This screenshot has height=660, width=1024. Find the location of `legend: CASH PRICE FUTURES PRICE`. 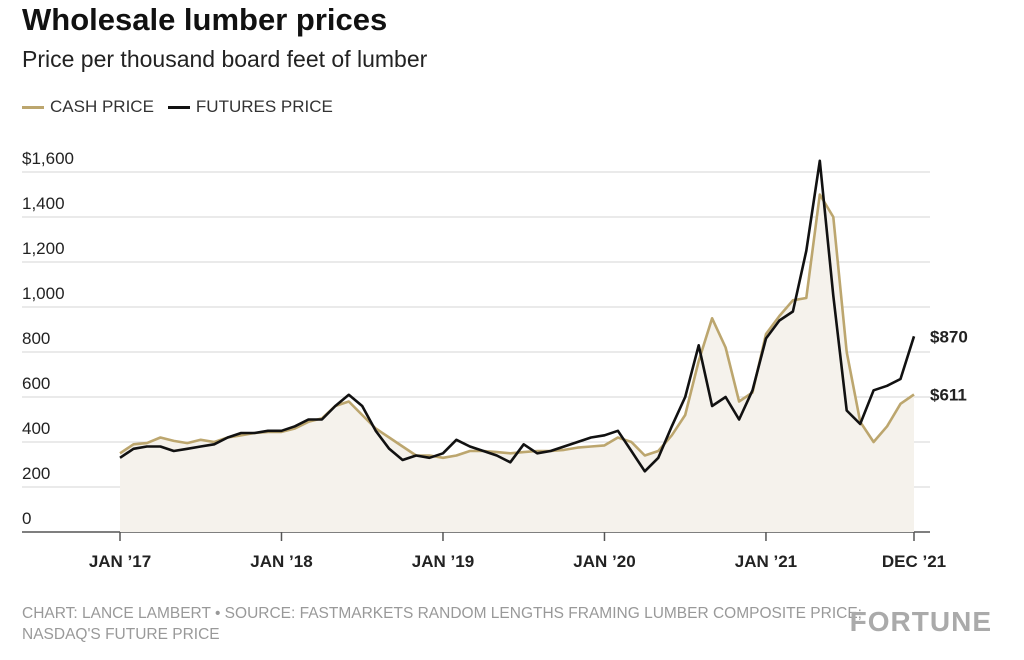

legend: CASH PRICE FUTURES PRICE is located at coordinates (177, 107).